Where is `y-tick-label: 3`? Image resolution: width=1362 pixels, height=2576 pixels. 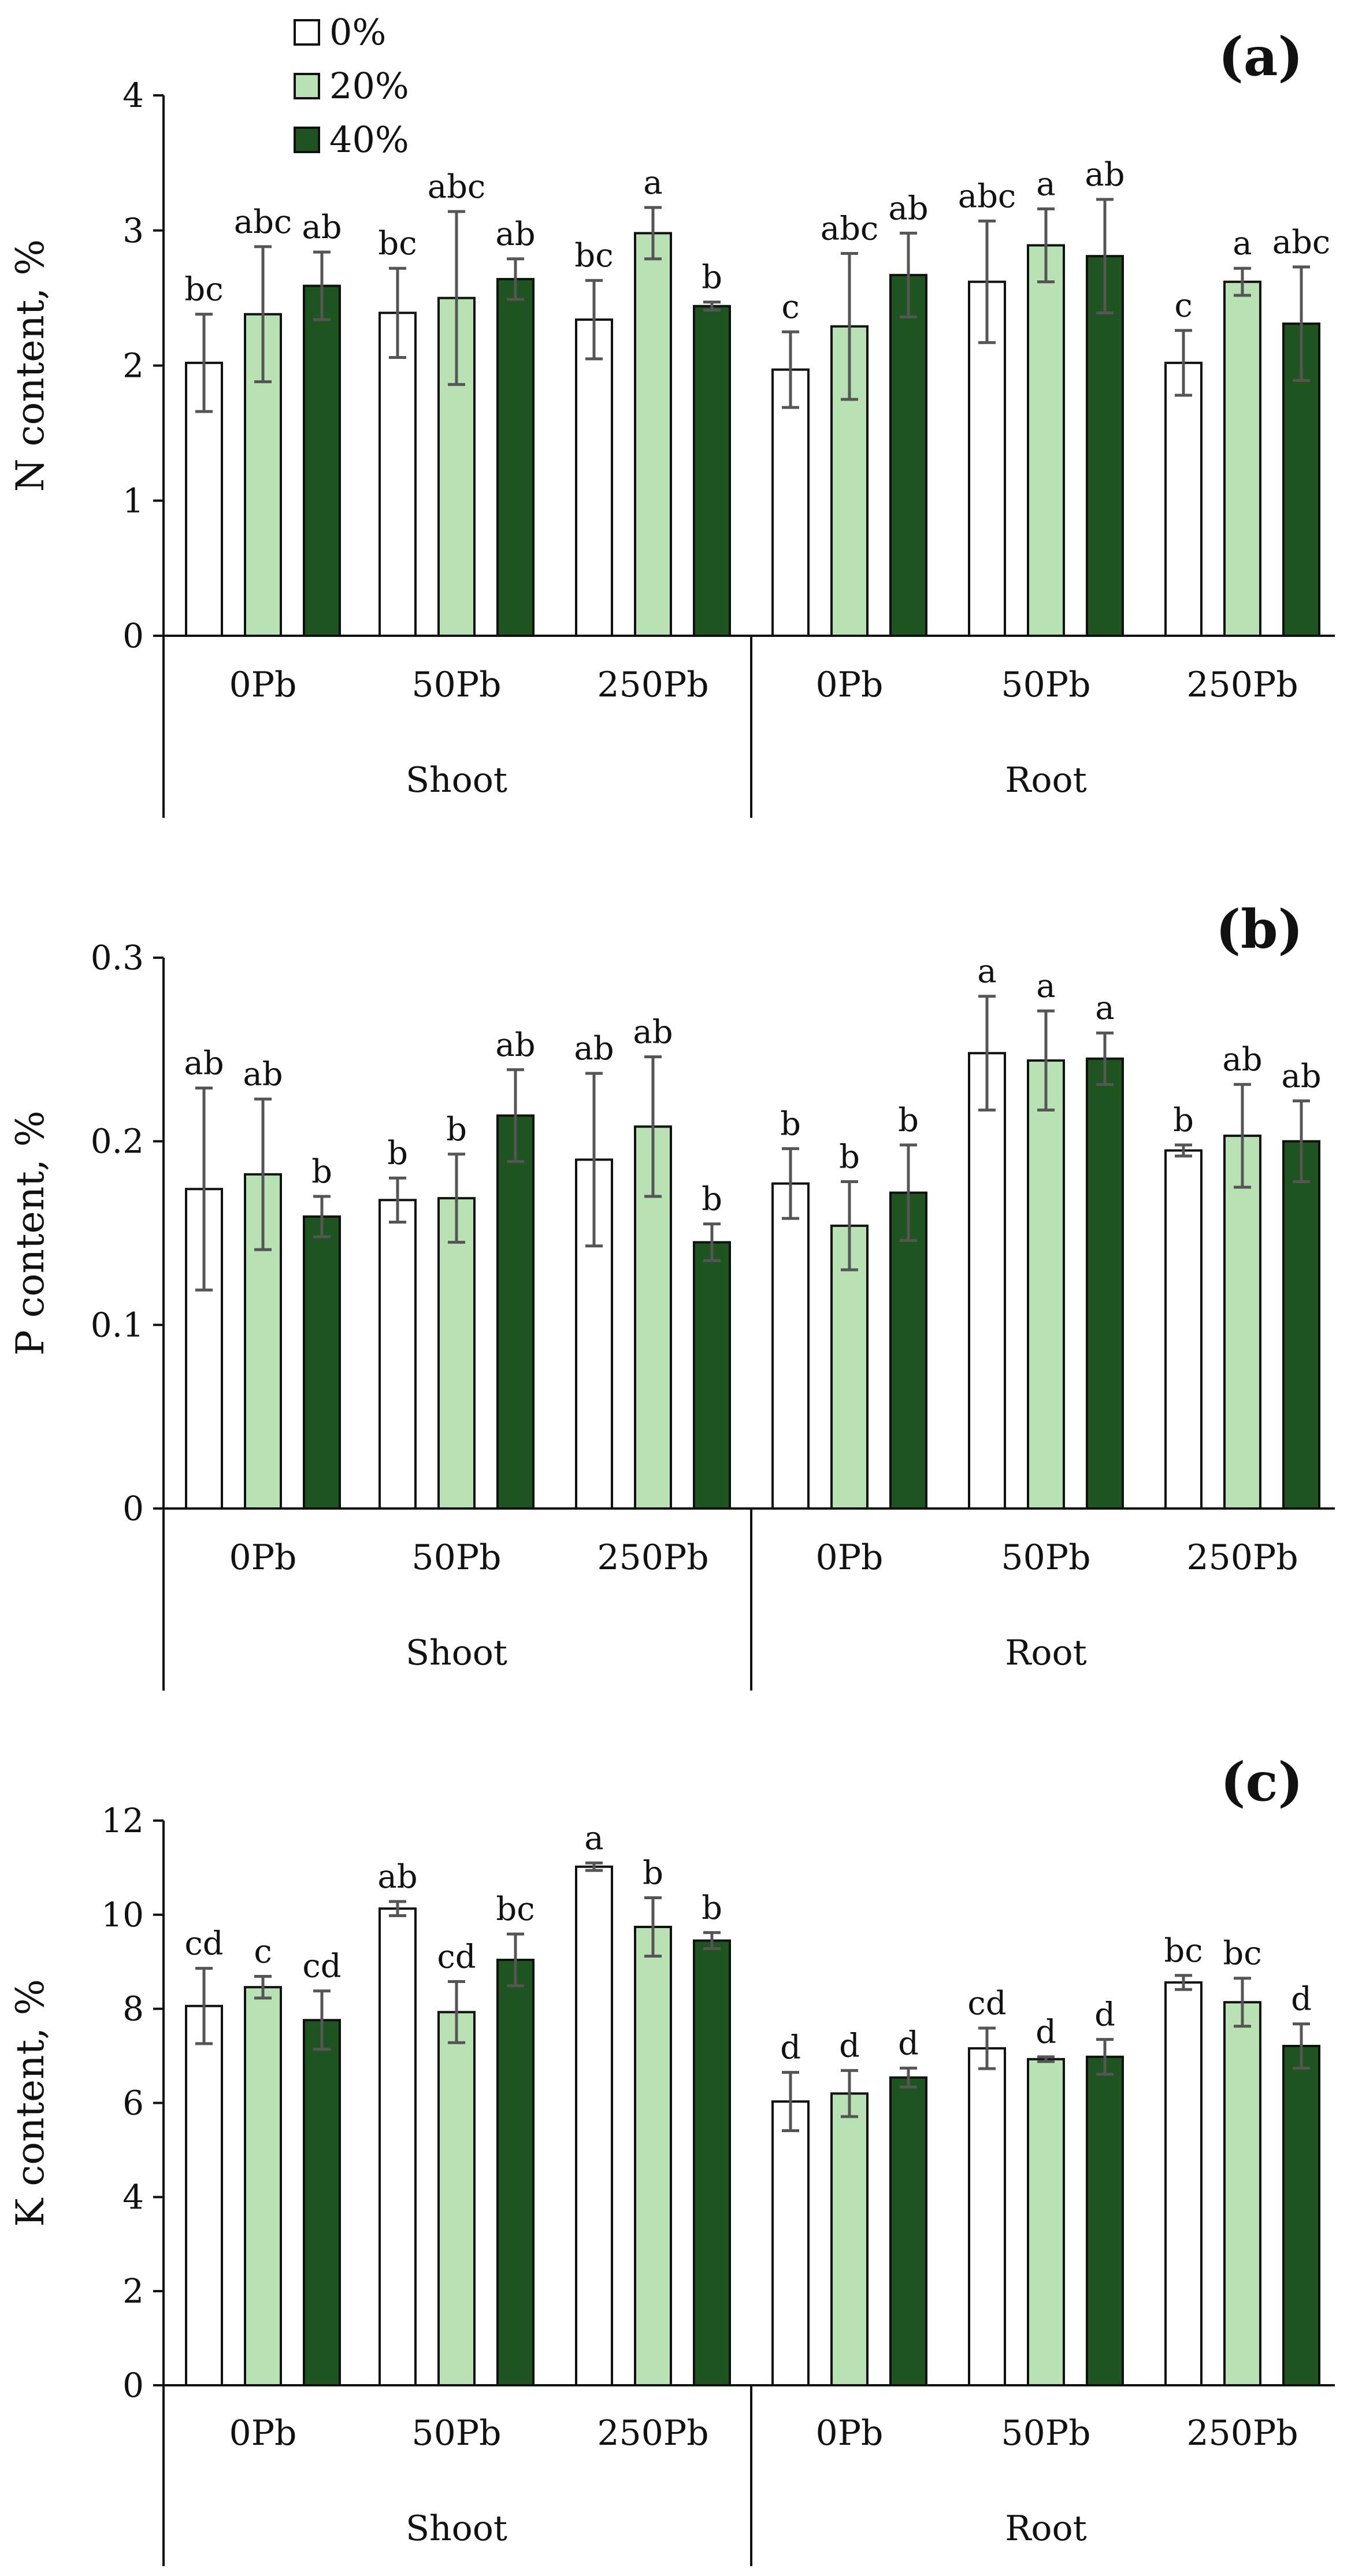
y-tick-label: 3 is located at coordinates (133, 230).